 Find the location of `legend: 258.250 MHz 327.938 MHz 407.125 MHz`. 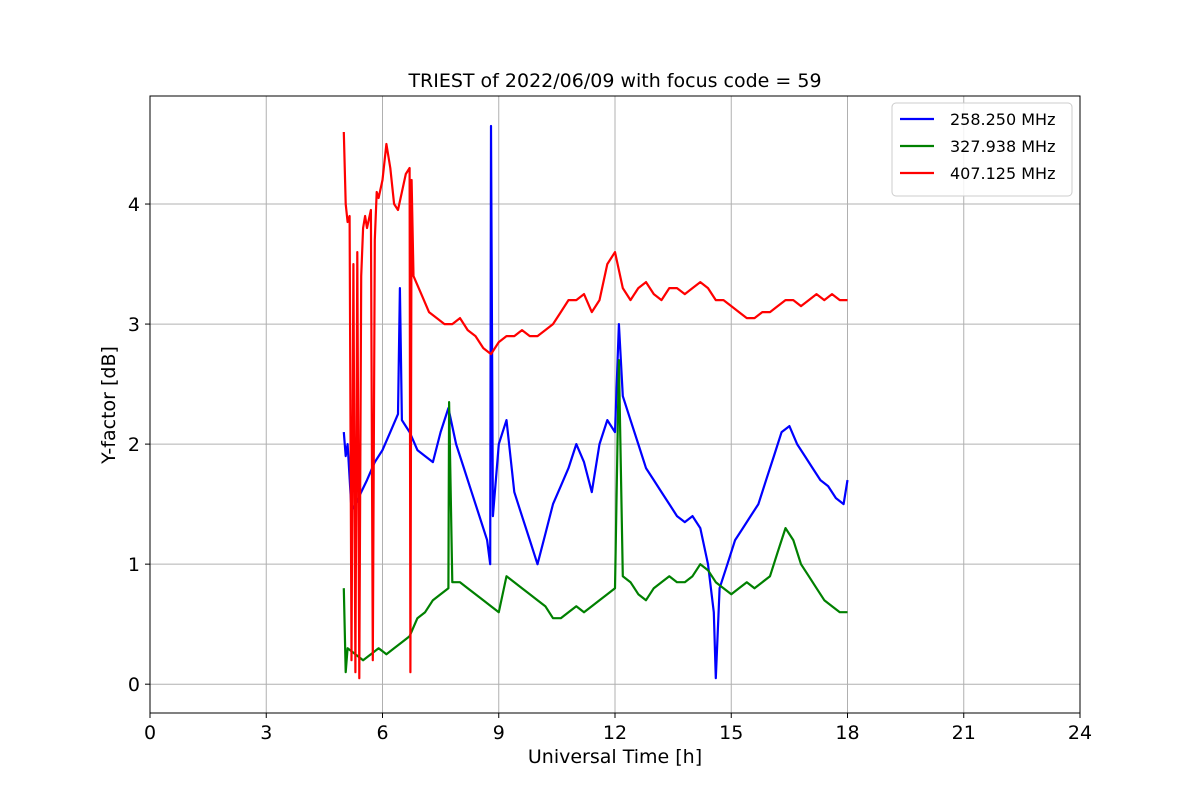

legend: 258.250 MHz 327.938 MHz 407.125 MHz is located at coordinates (982, 149).